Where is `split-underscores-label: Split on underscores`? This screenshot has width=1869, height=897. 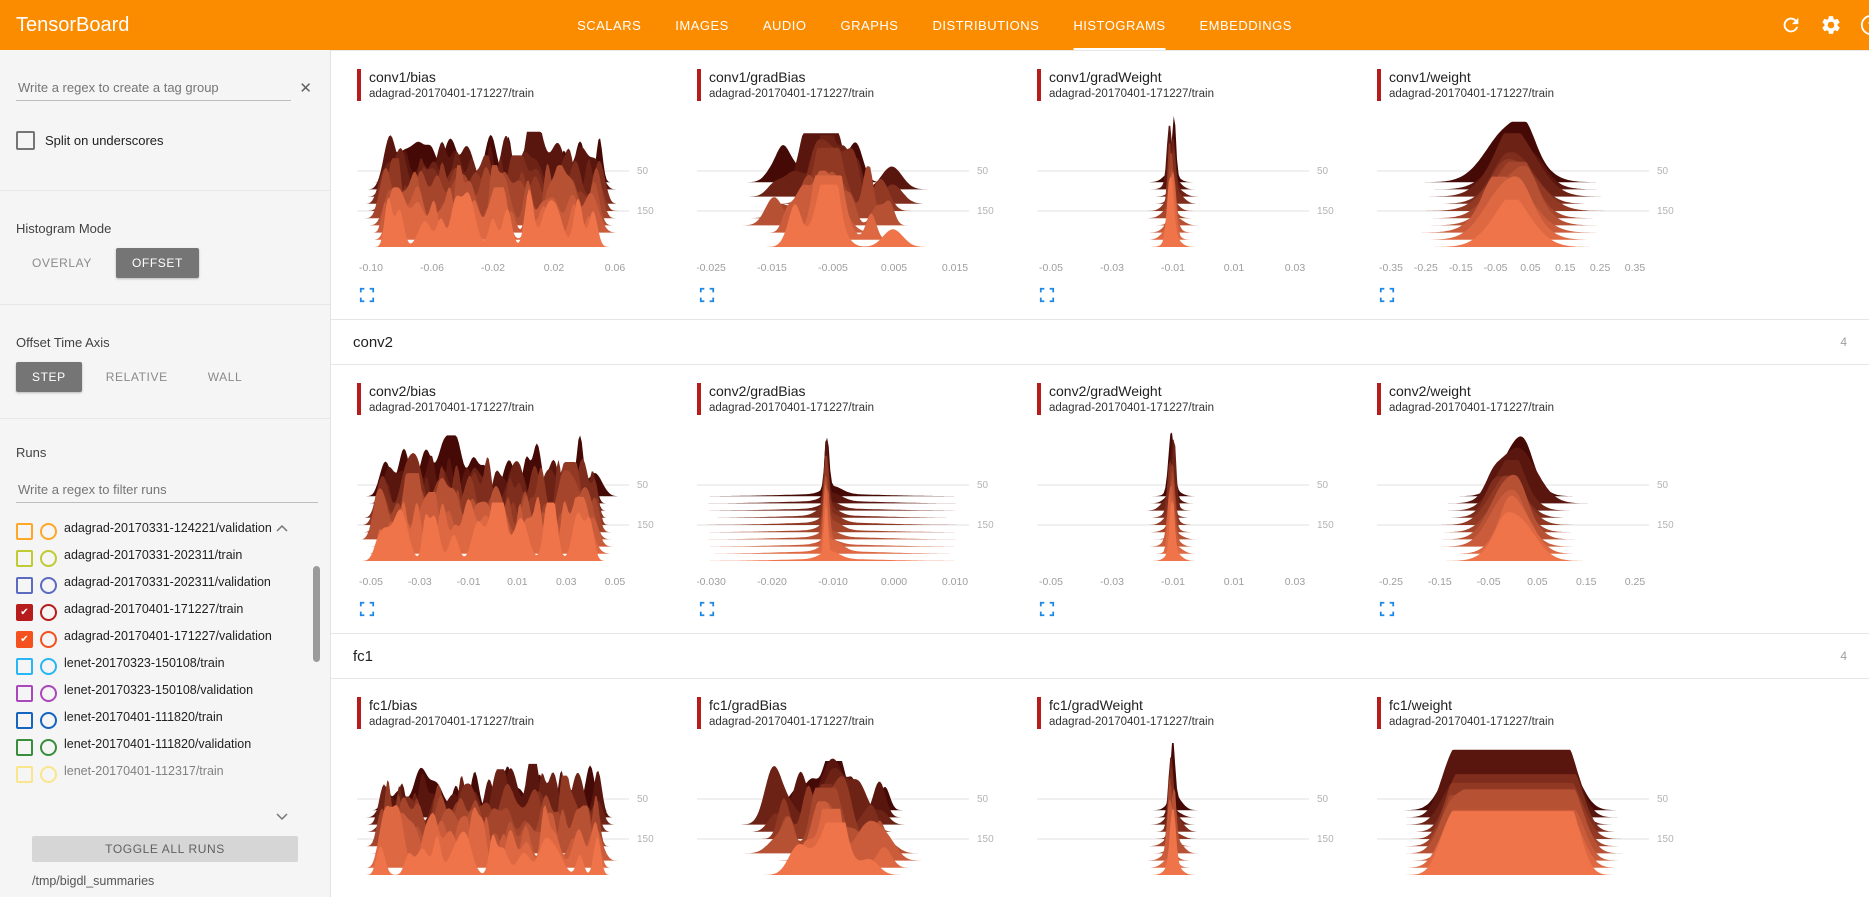
split-underscores-label: Split on underscores is located at coordinates (104, 140).